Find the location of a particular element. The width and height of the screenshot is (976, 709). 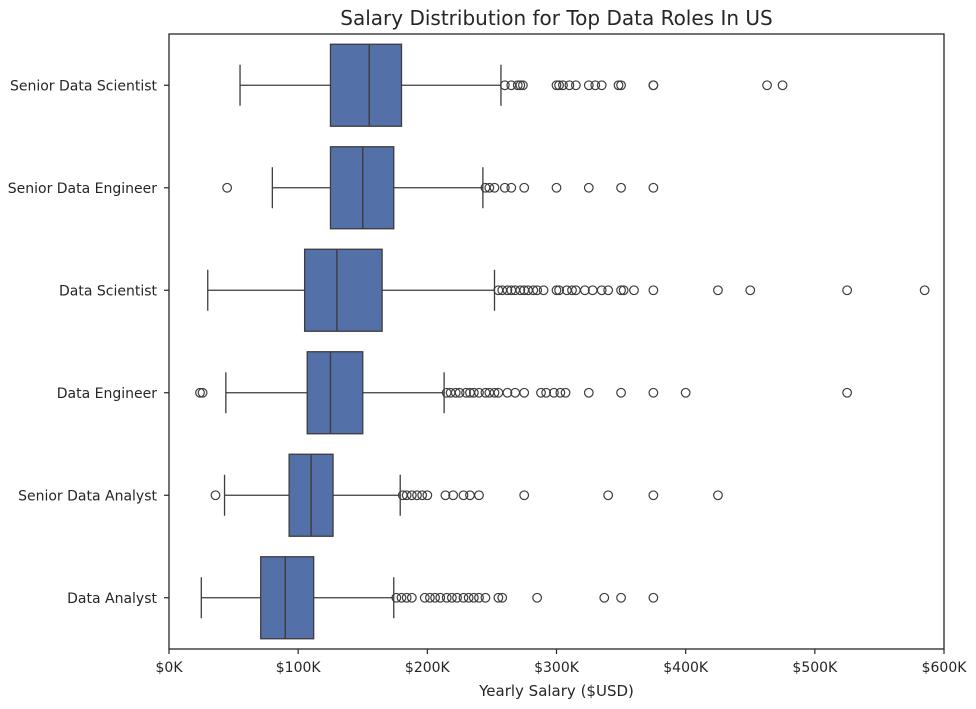

y-tick-label: Senior Data Scientist is located at coordinates (84, 86).